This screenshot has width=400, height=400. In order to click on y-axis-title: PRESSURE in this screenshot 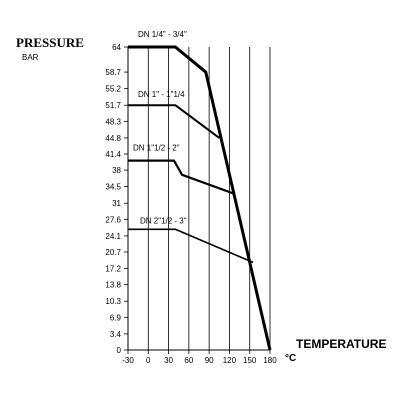, I will do `click(50, 42)`.